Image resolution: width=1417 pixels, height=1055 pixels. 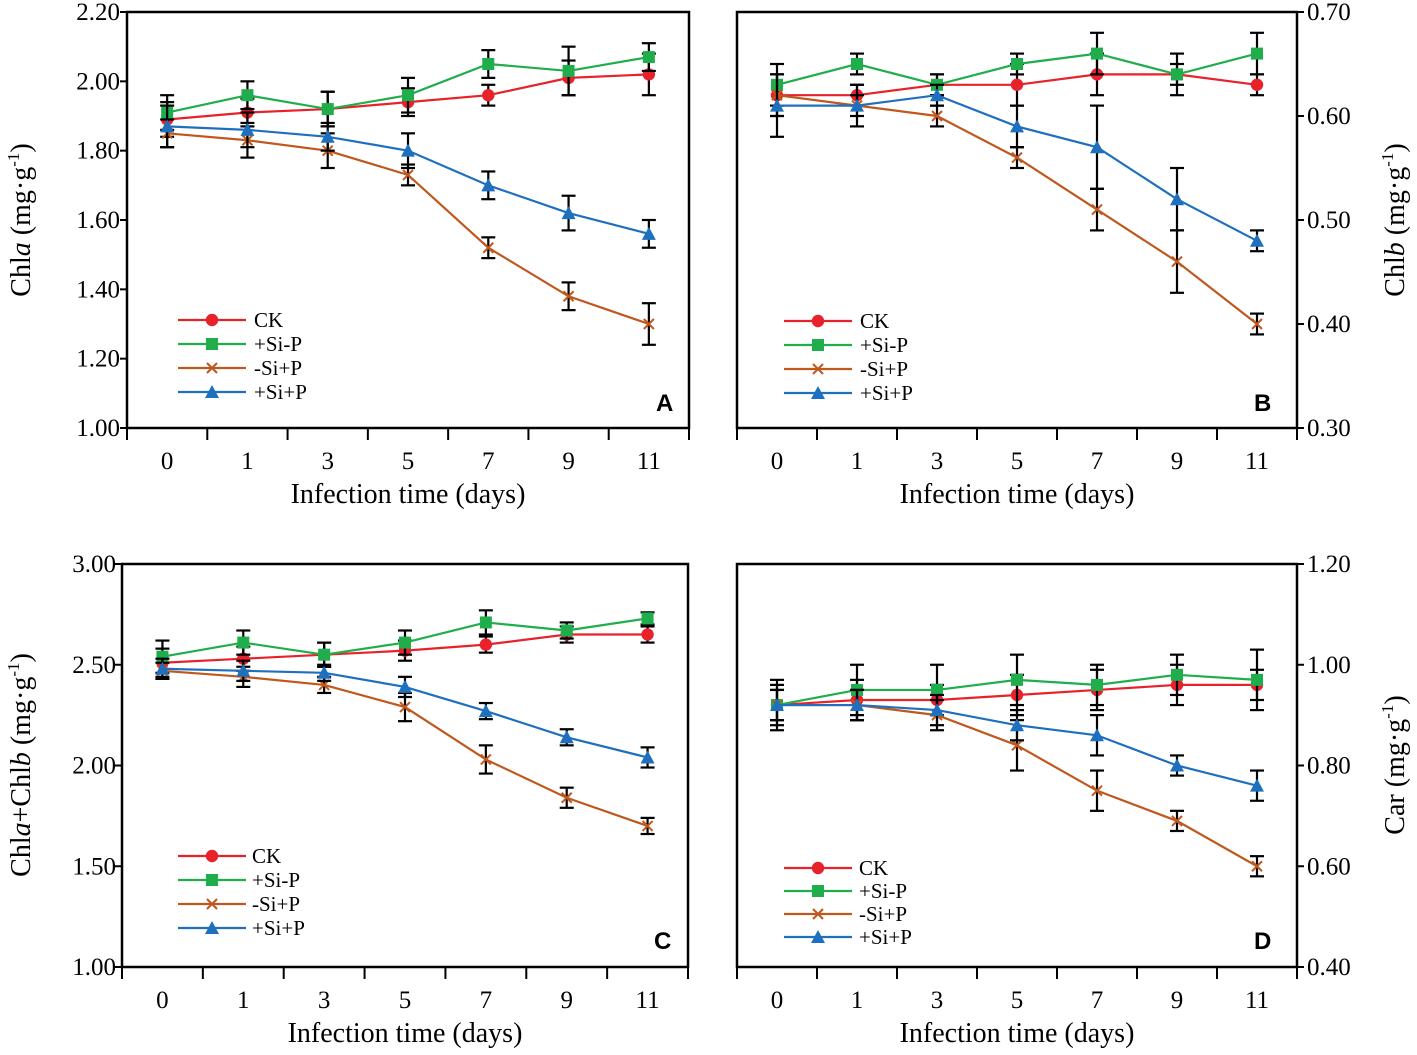 I want to click on legend-label: -Si+P, so click(x=883, y=914).